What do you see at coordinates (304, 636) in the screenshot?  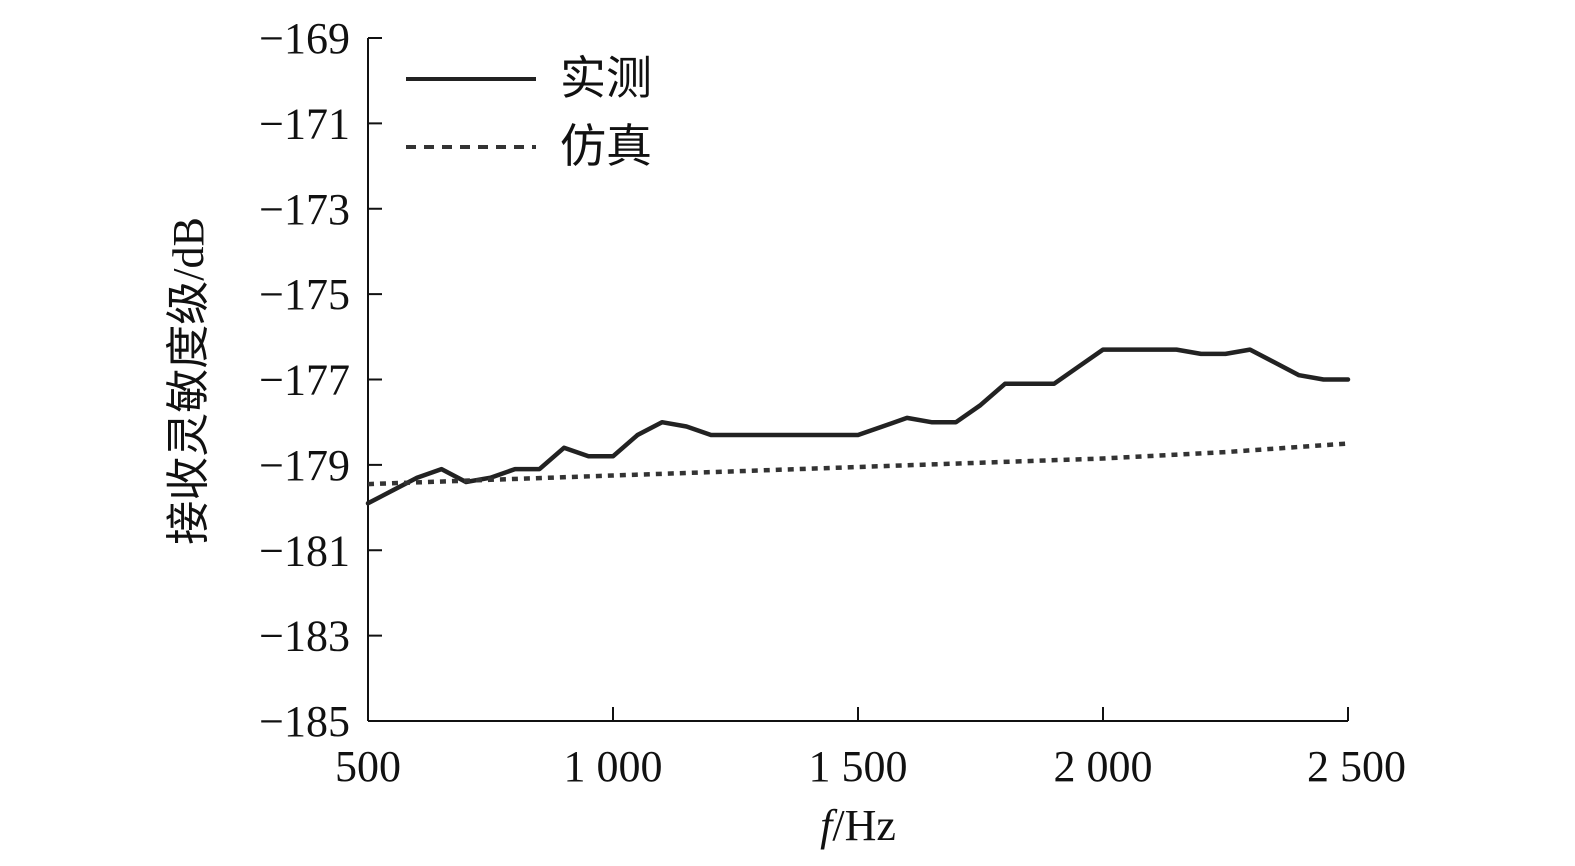 I see `y-tick-label: −183` at bounding box center [304, 636].